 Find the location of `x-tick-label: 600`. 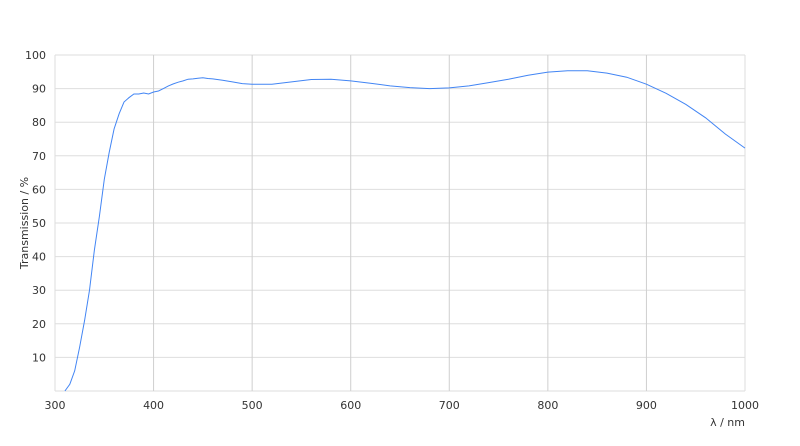

x-tick-label: 600 is located at coordinates (350, 405).